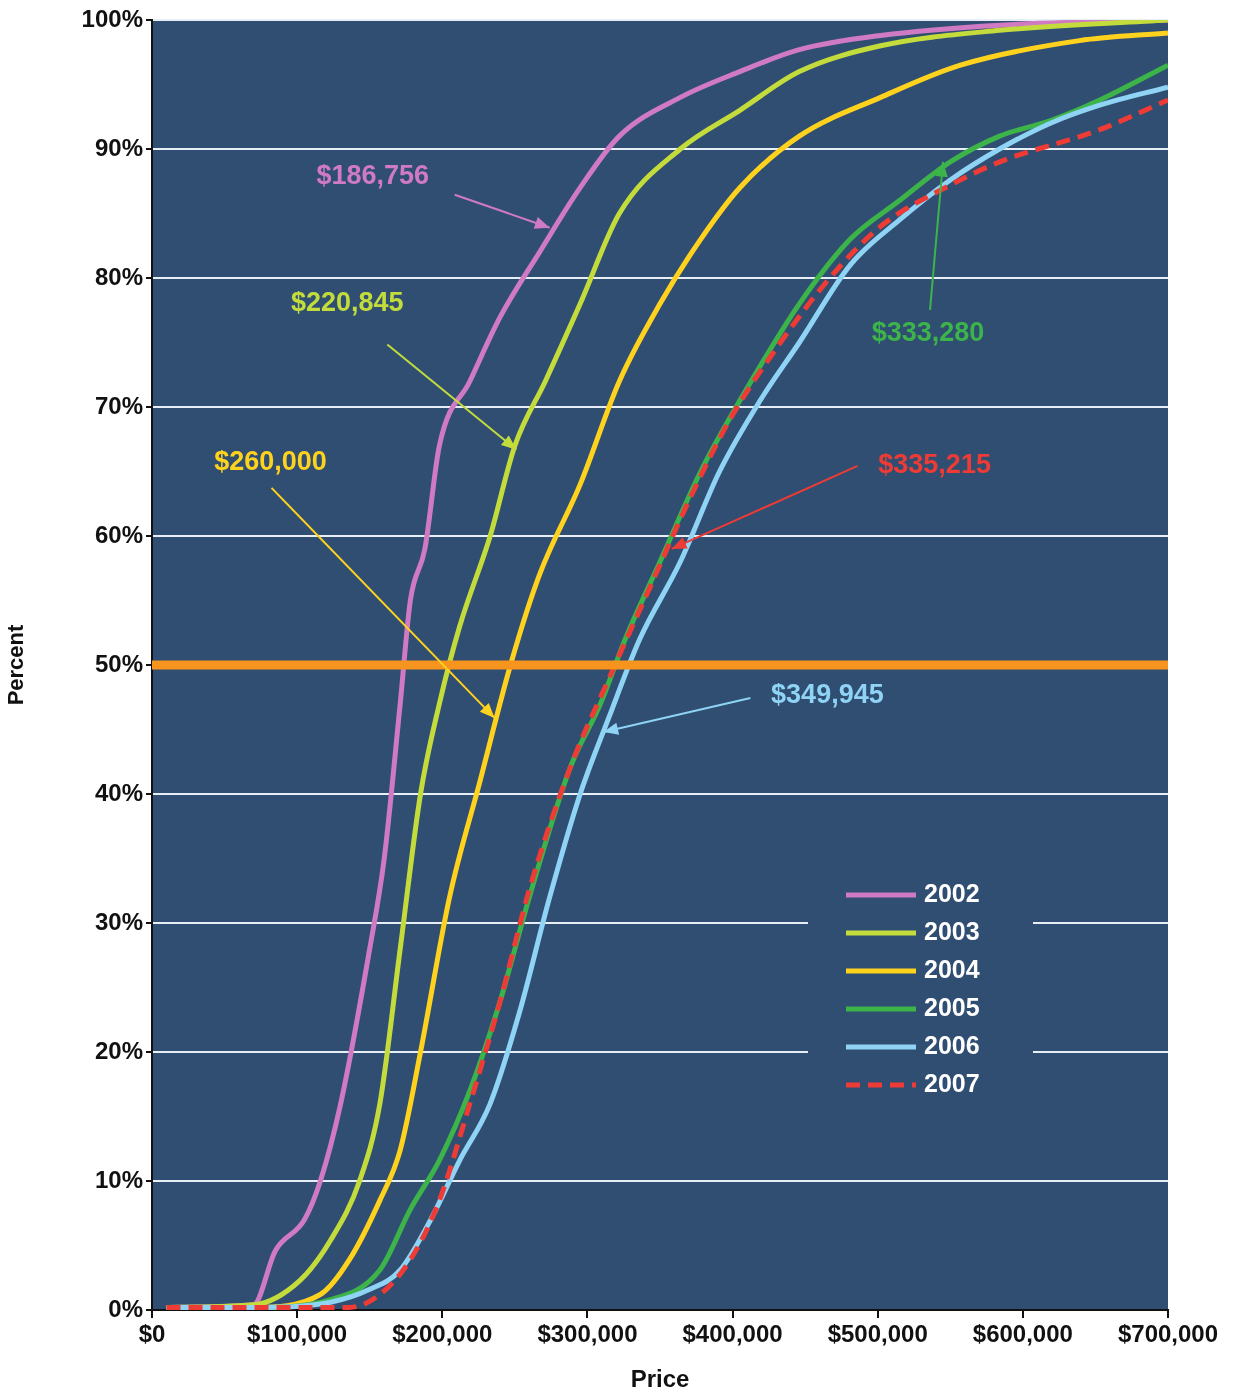  Describe the element at coordinates (16, 664) in the screenshot. I see `y-axis-title: Percent` at that location.